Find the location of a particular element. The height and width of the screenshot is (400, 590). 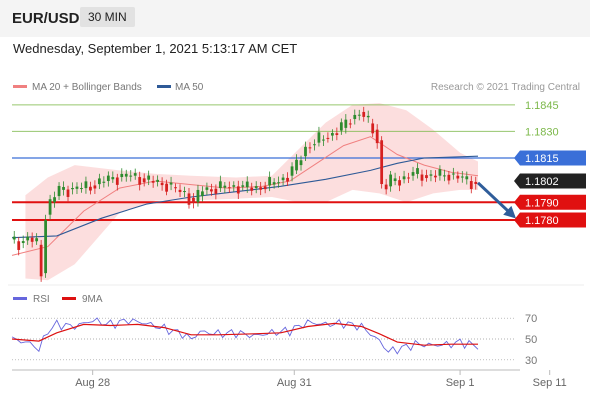

rsi-tick-label: 30 is located at coordinates (531, 361).